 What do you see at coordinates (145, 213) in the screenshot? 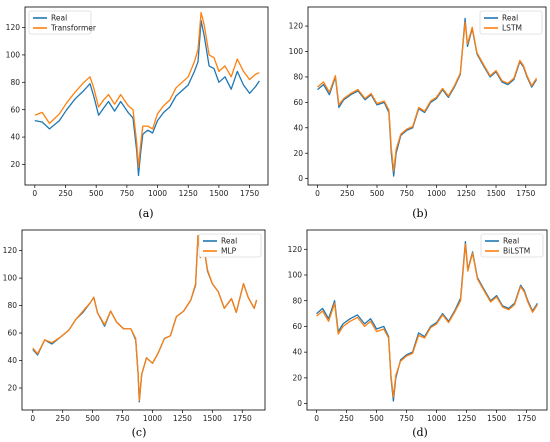
I see `panel-caption: (a)` at bounding box center [145, 213].